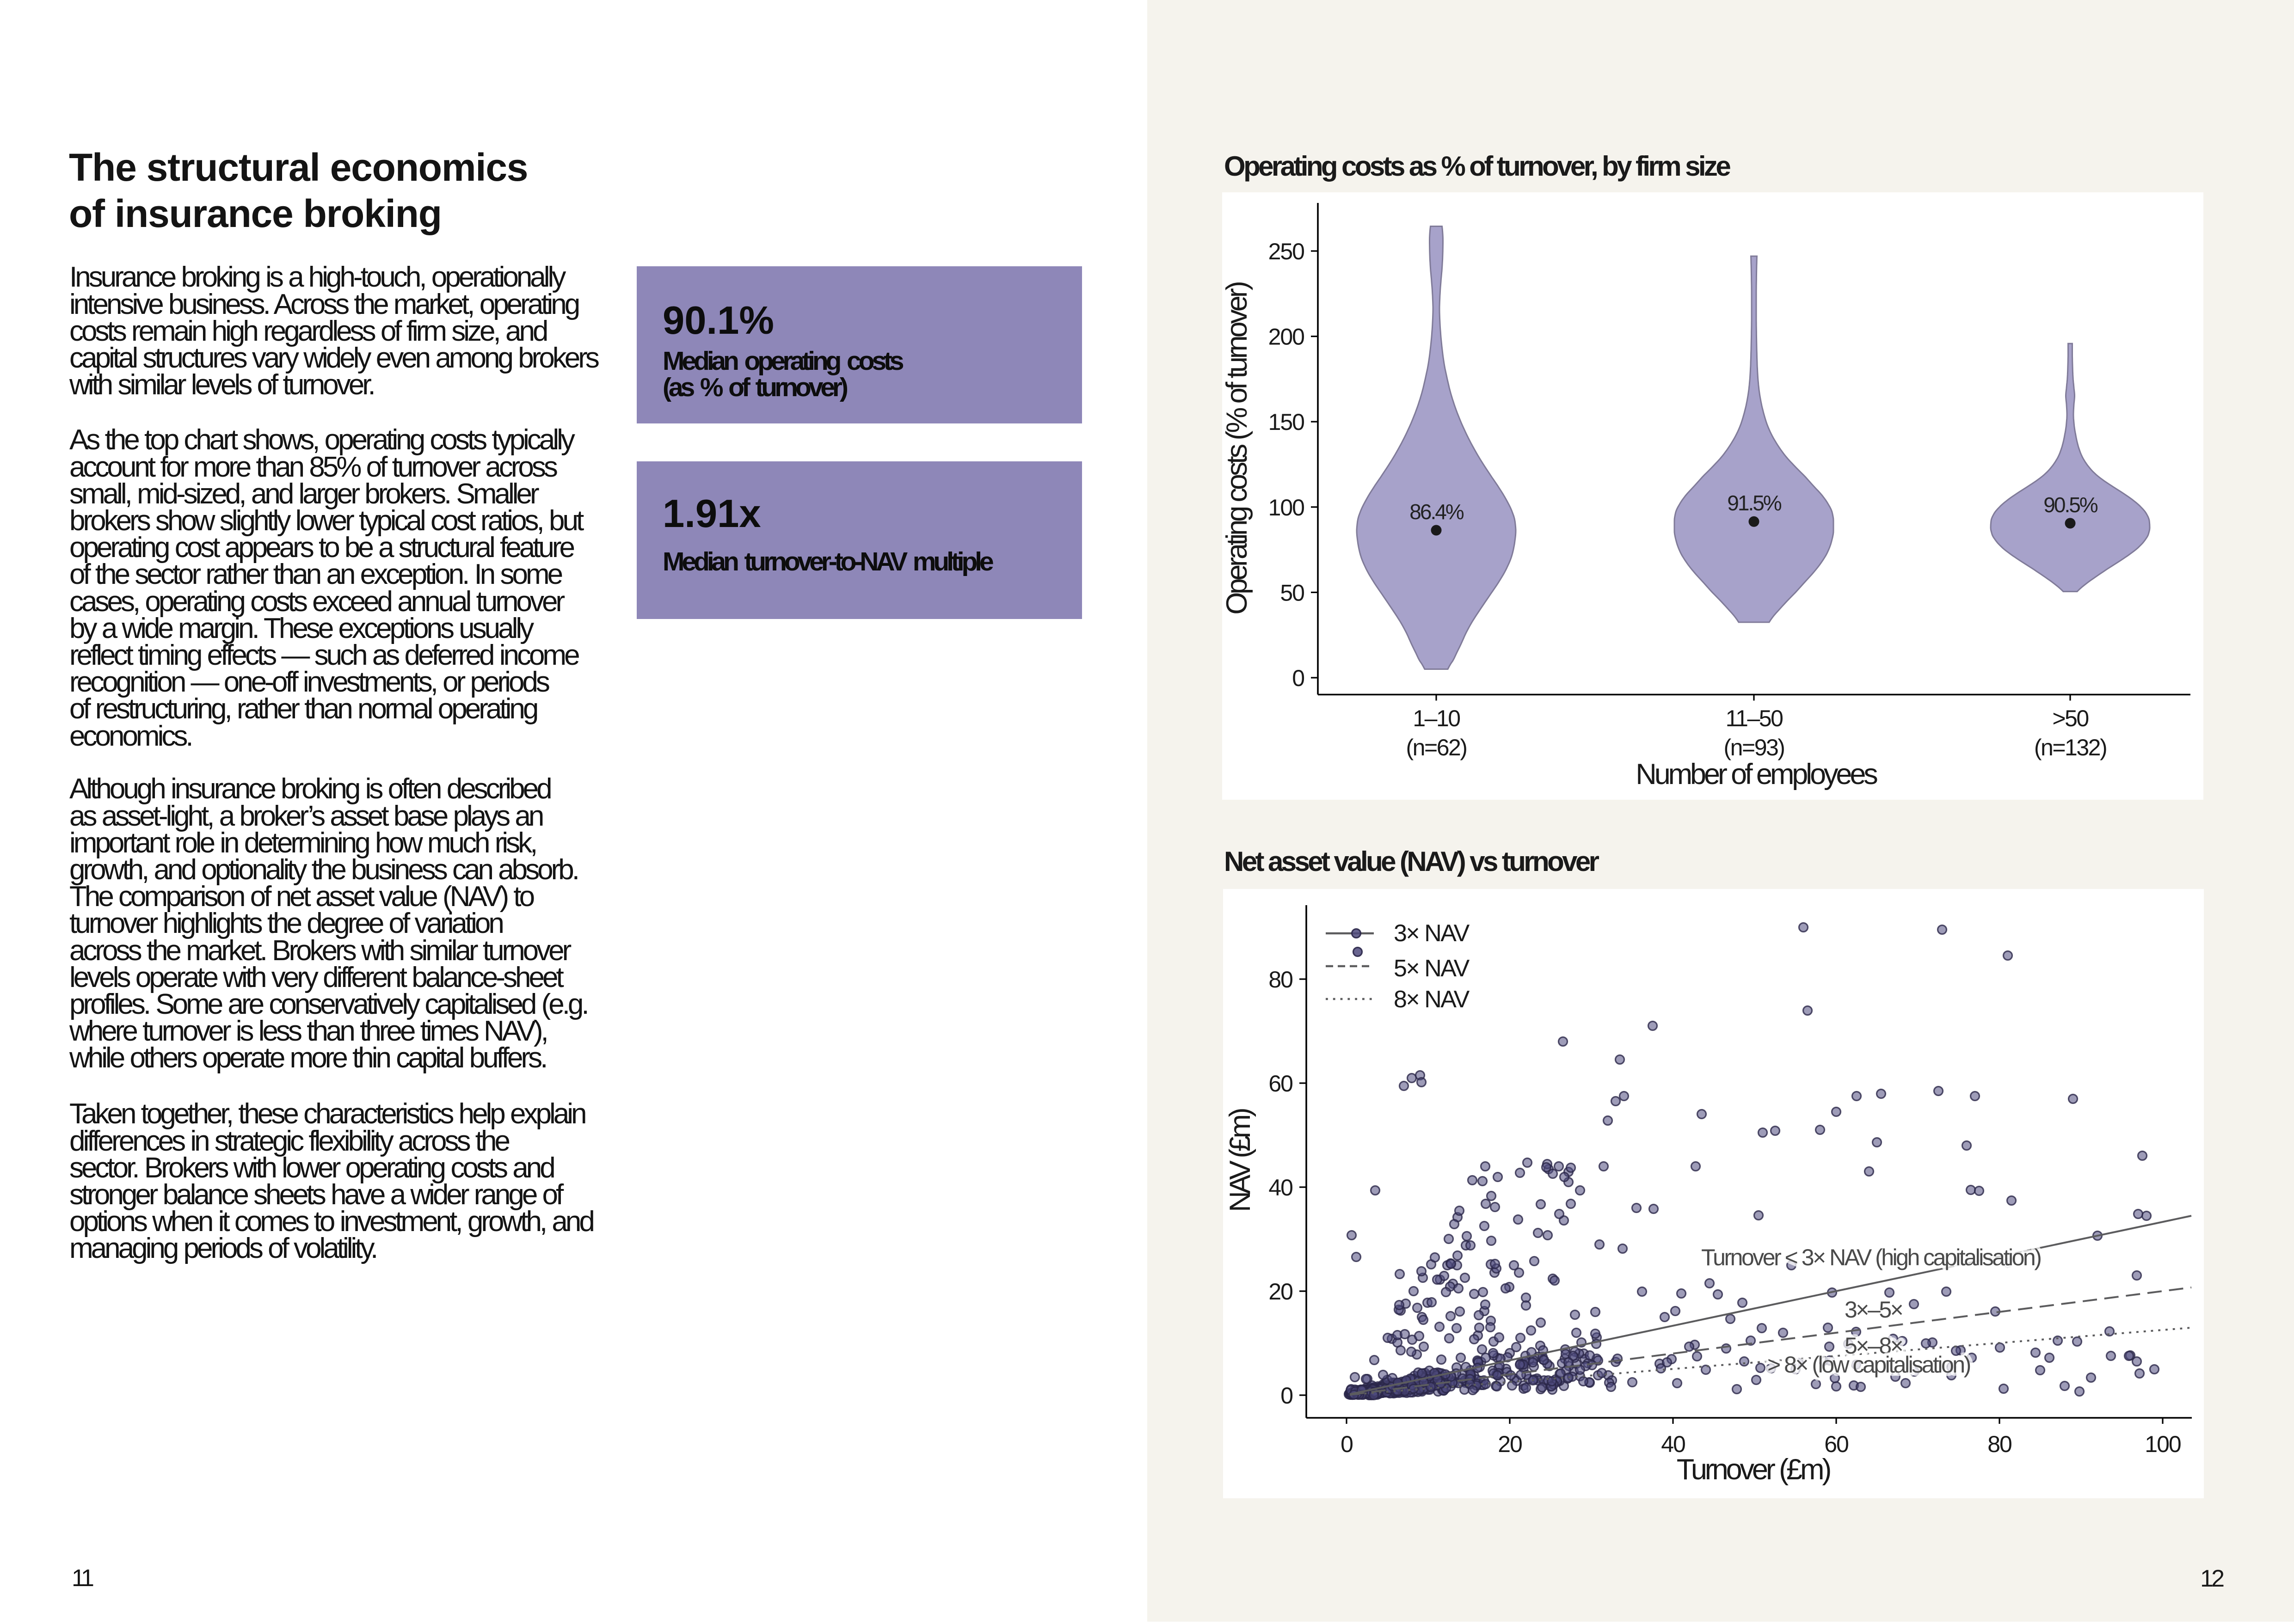 This screenshot has height=1624, width=2294. Describe the element at coordinates (1436, 718) in the screenshot. I see `svg-text: 1–10` at that location.